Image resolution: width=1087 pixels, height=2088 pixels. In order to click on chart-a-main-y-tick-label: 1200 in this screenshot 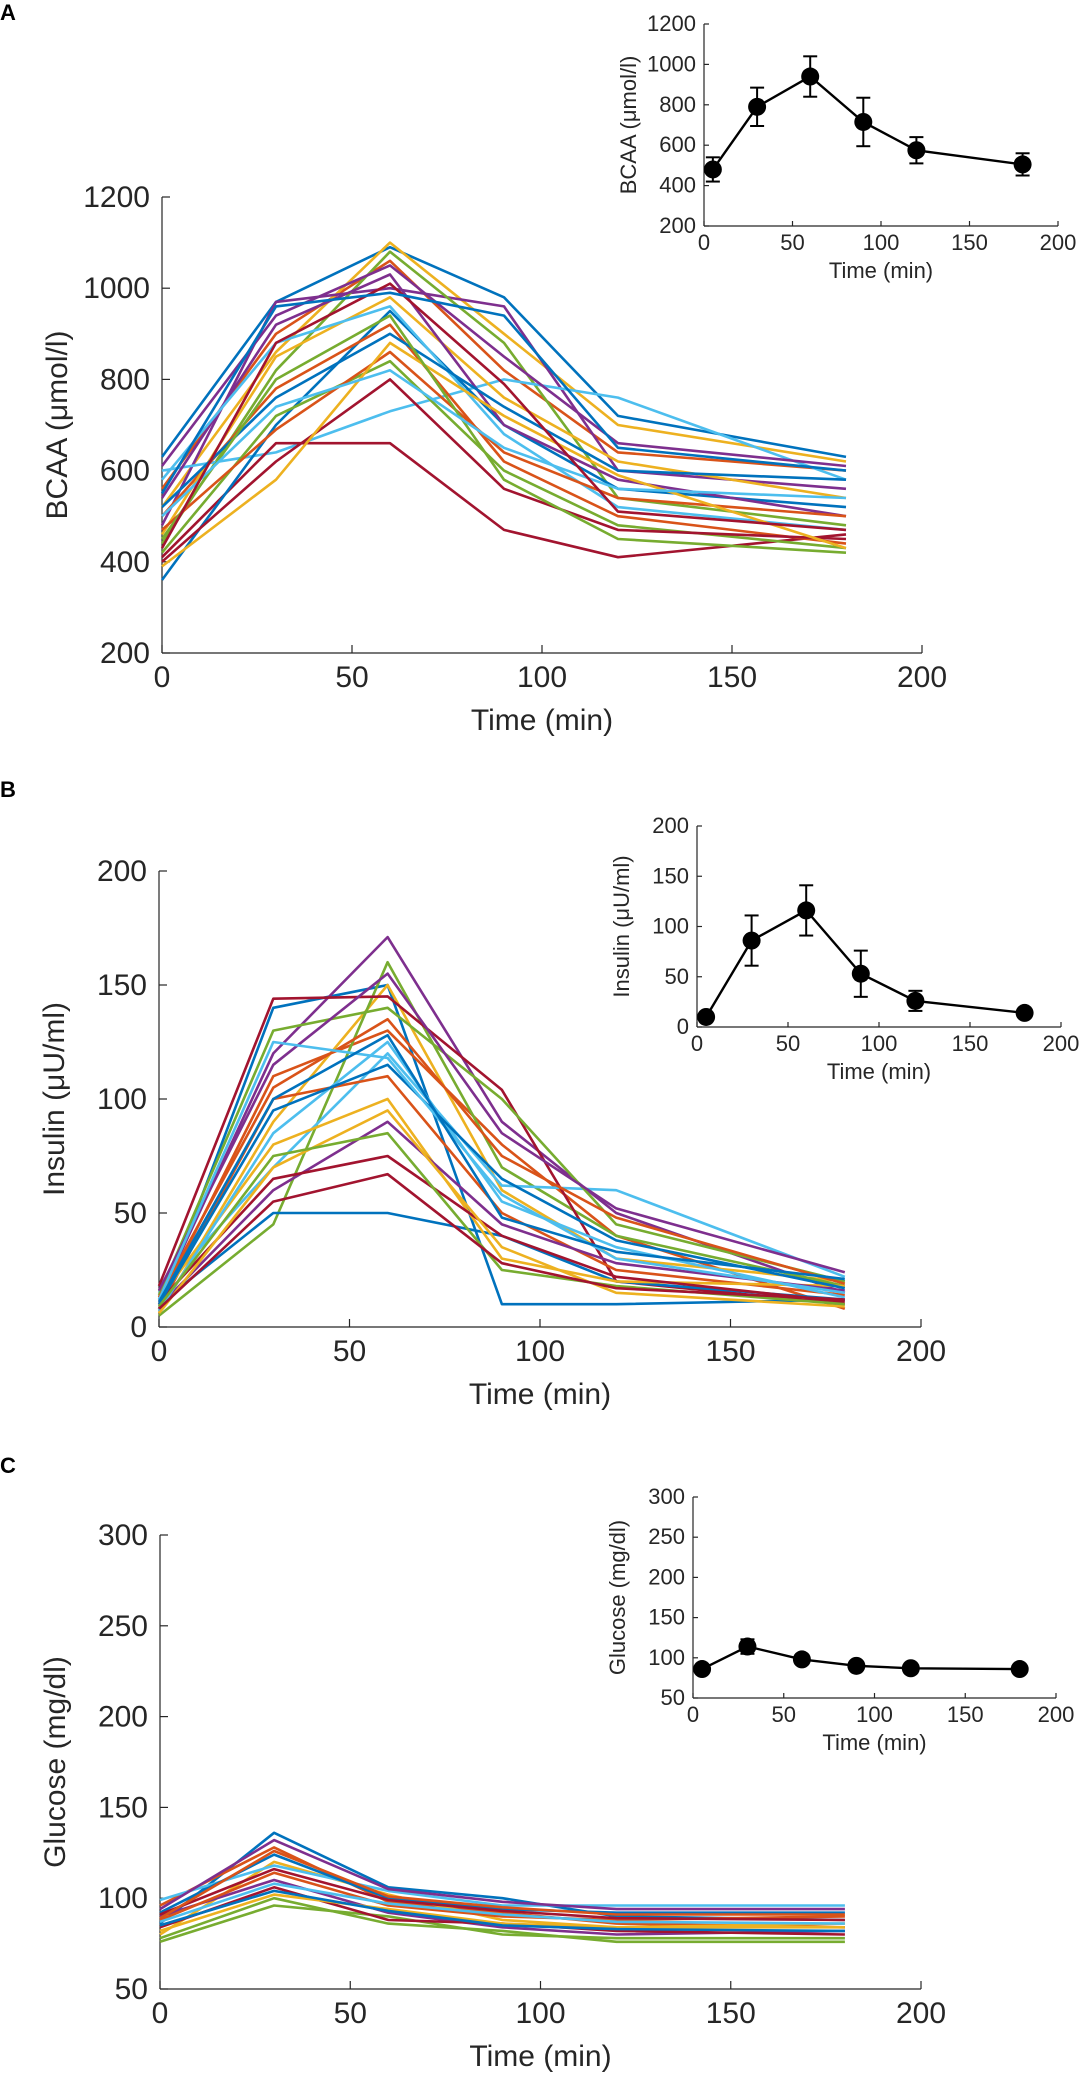, I will do `click(116, 197)`.